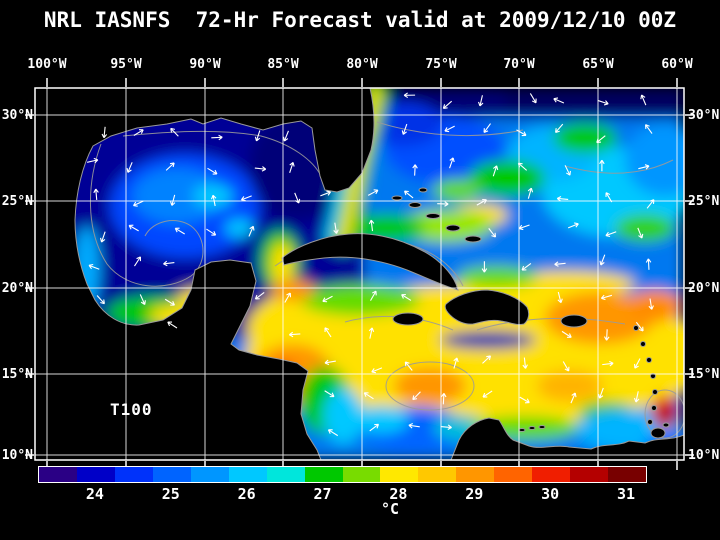  What do you see at coordinates (341, 494) in the screenshot?
I see `colorbar-ticks: 24 25 26 27 28 29 30 31` at bounding box center [341, 494].